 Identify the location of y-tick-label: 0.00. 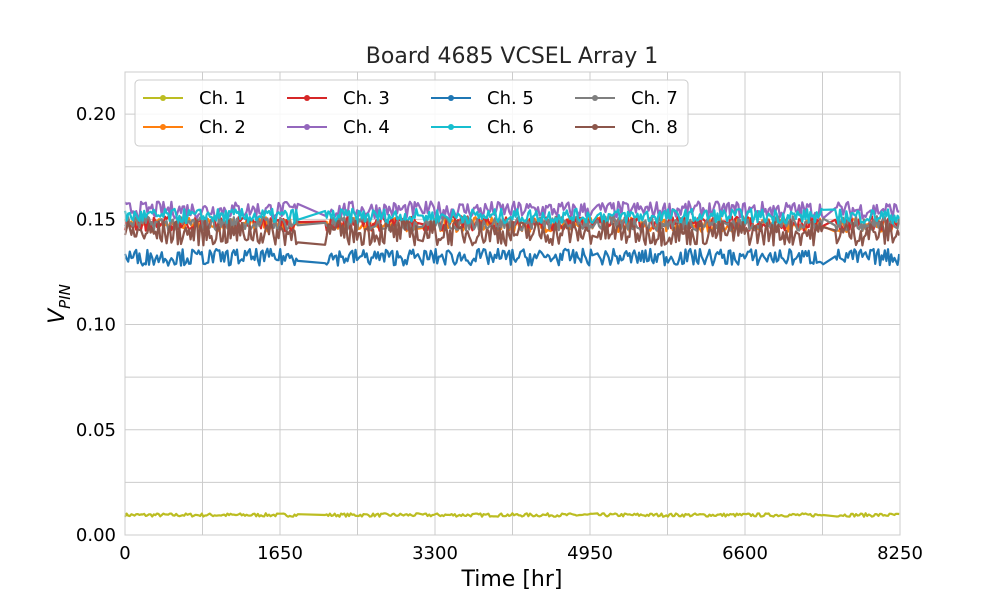
(96, 535).